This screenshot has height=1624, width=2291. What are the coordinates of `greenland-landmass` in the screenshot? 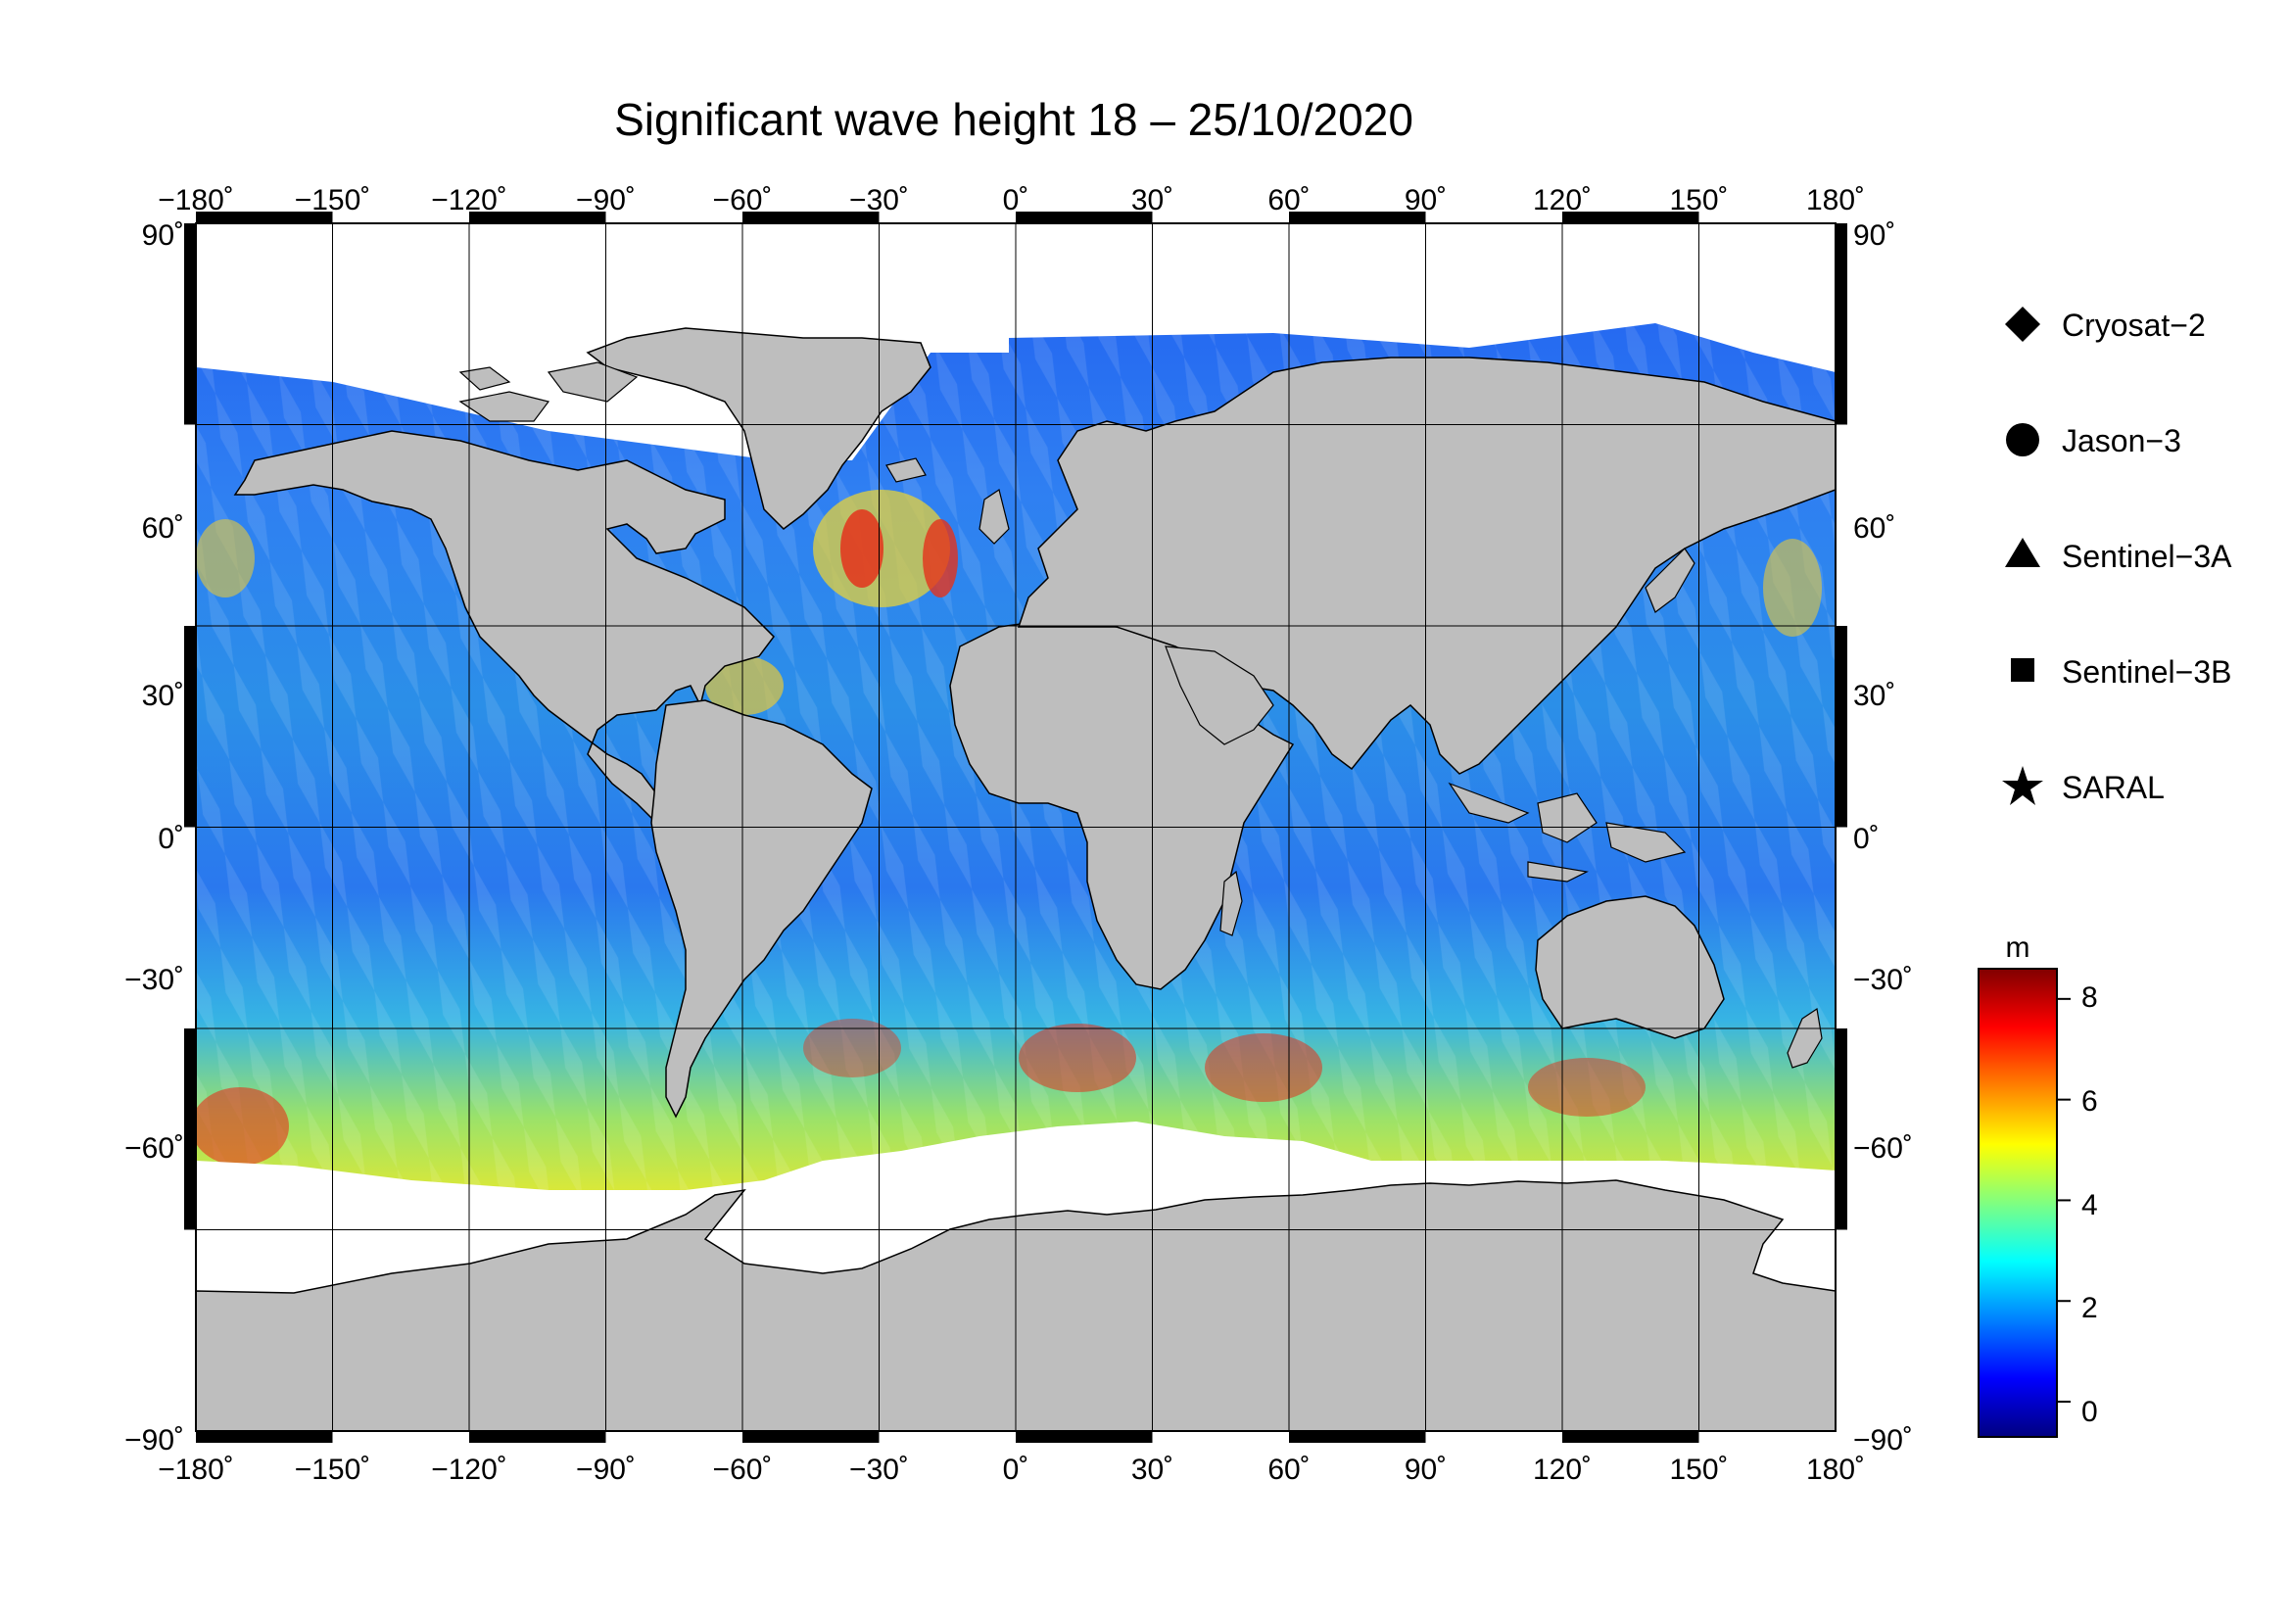 It's located at (758, 428).